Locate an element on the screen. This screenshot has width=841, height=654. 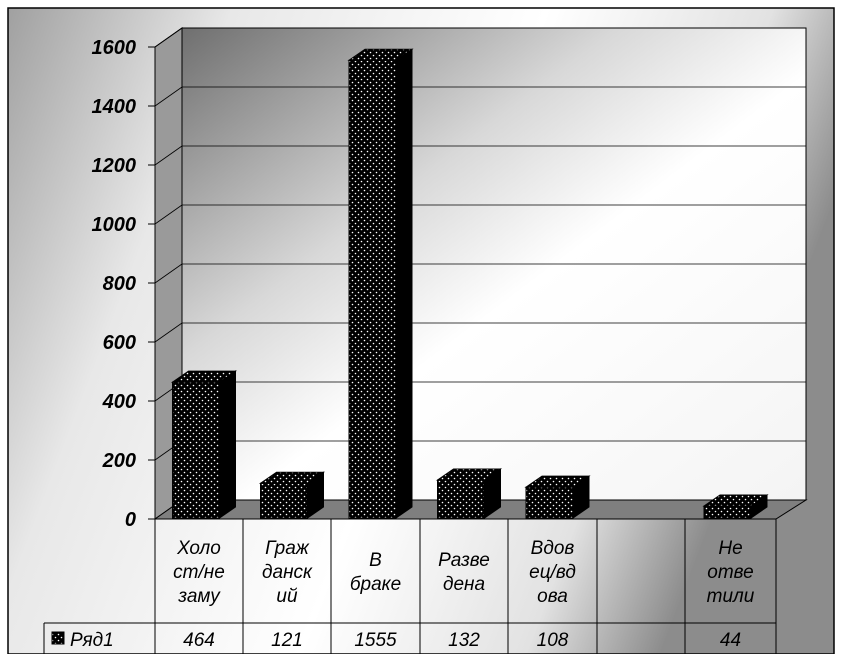
category-label: данск is located at coordinates (287, 572).